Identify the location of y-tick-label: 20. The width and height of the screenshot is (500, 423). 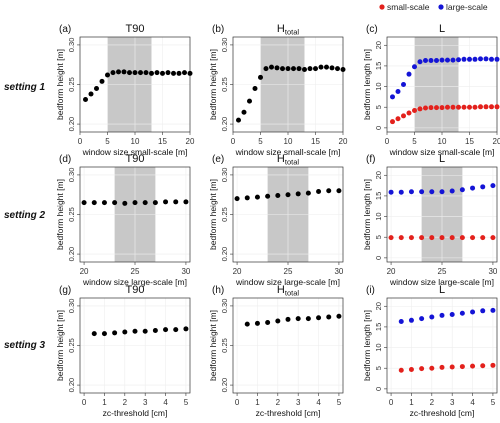
(378, 45).